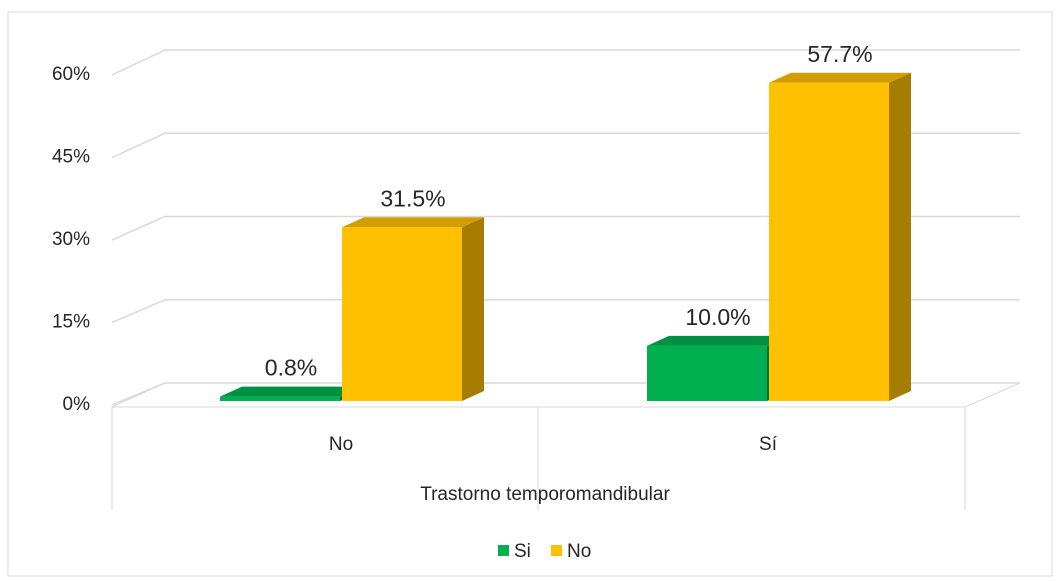  What do you see at coordinates (412, 198) in the screenshot?
I see `data-label: 31.5%` at bounding box center [412, 198].